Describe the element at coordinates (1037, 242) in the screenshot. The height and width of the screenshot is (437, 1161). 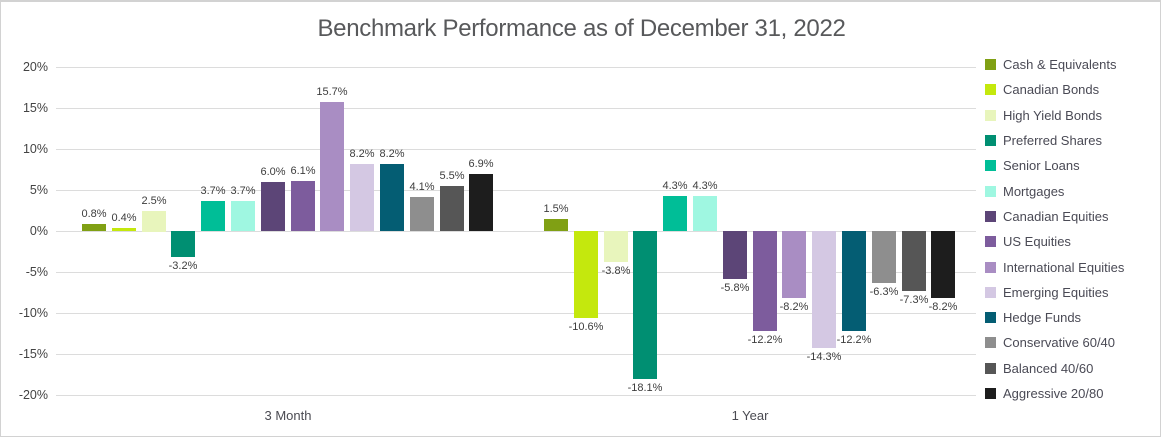
I see `legend-item-label: US Equities` at that location.